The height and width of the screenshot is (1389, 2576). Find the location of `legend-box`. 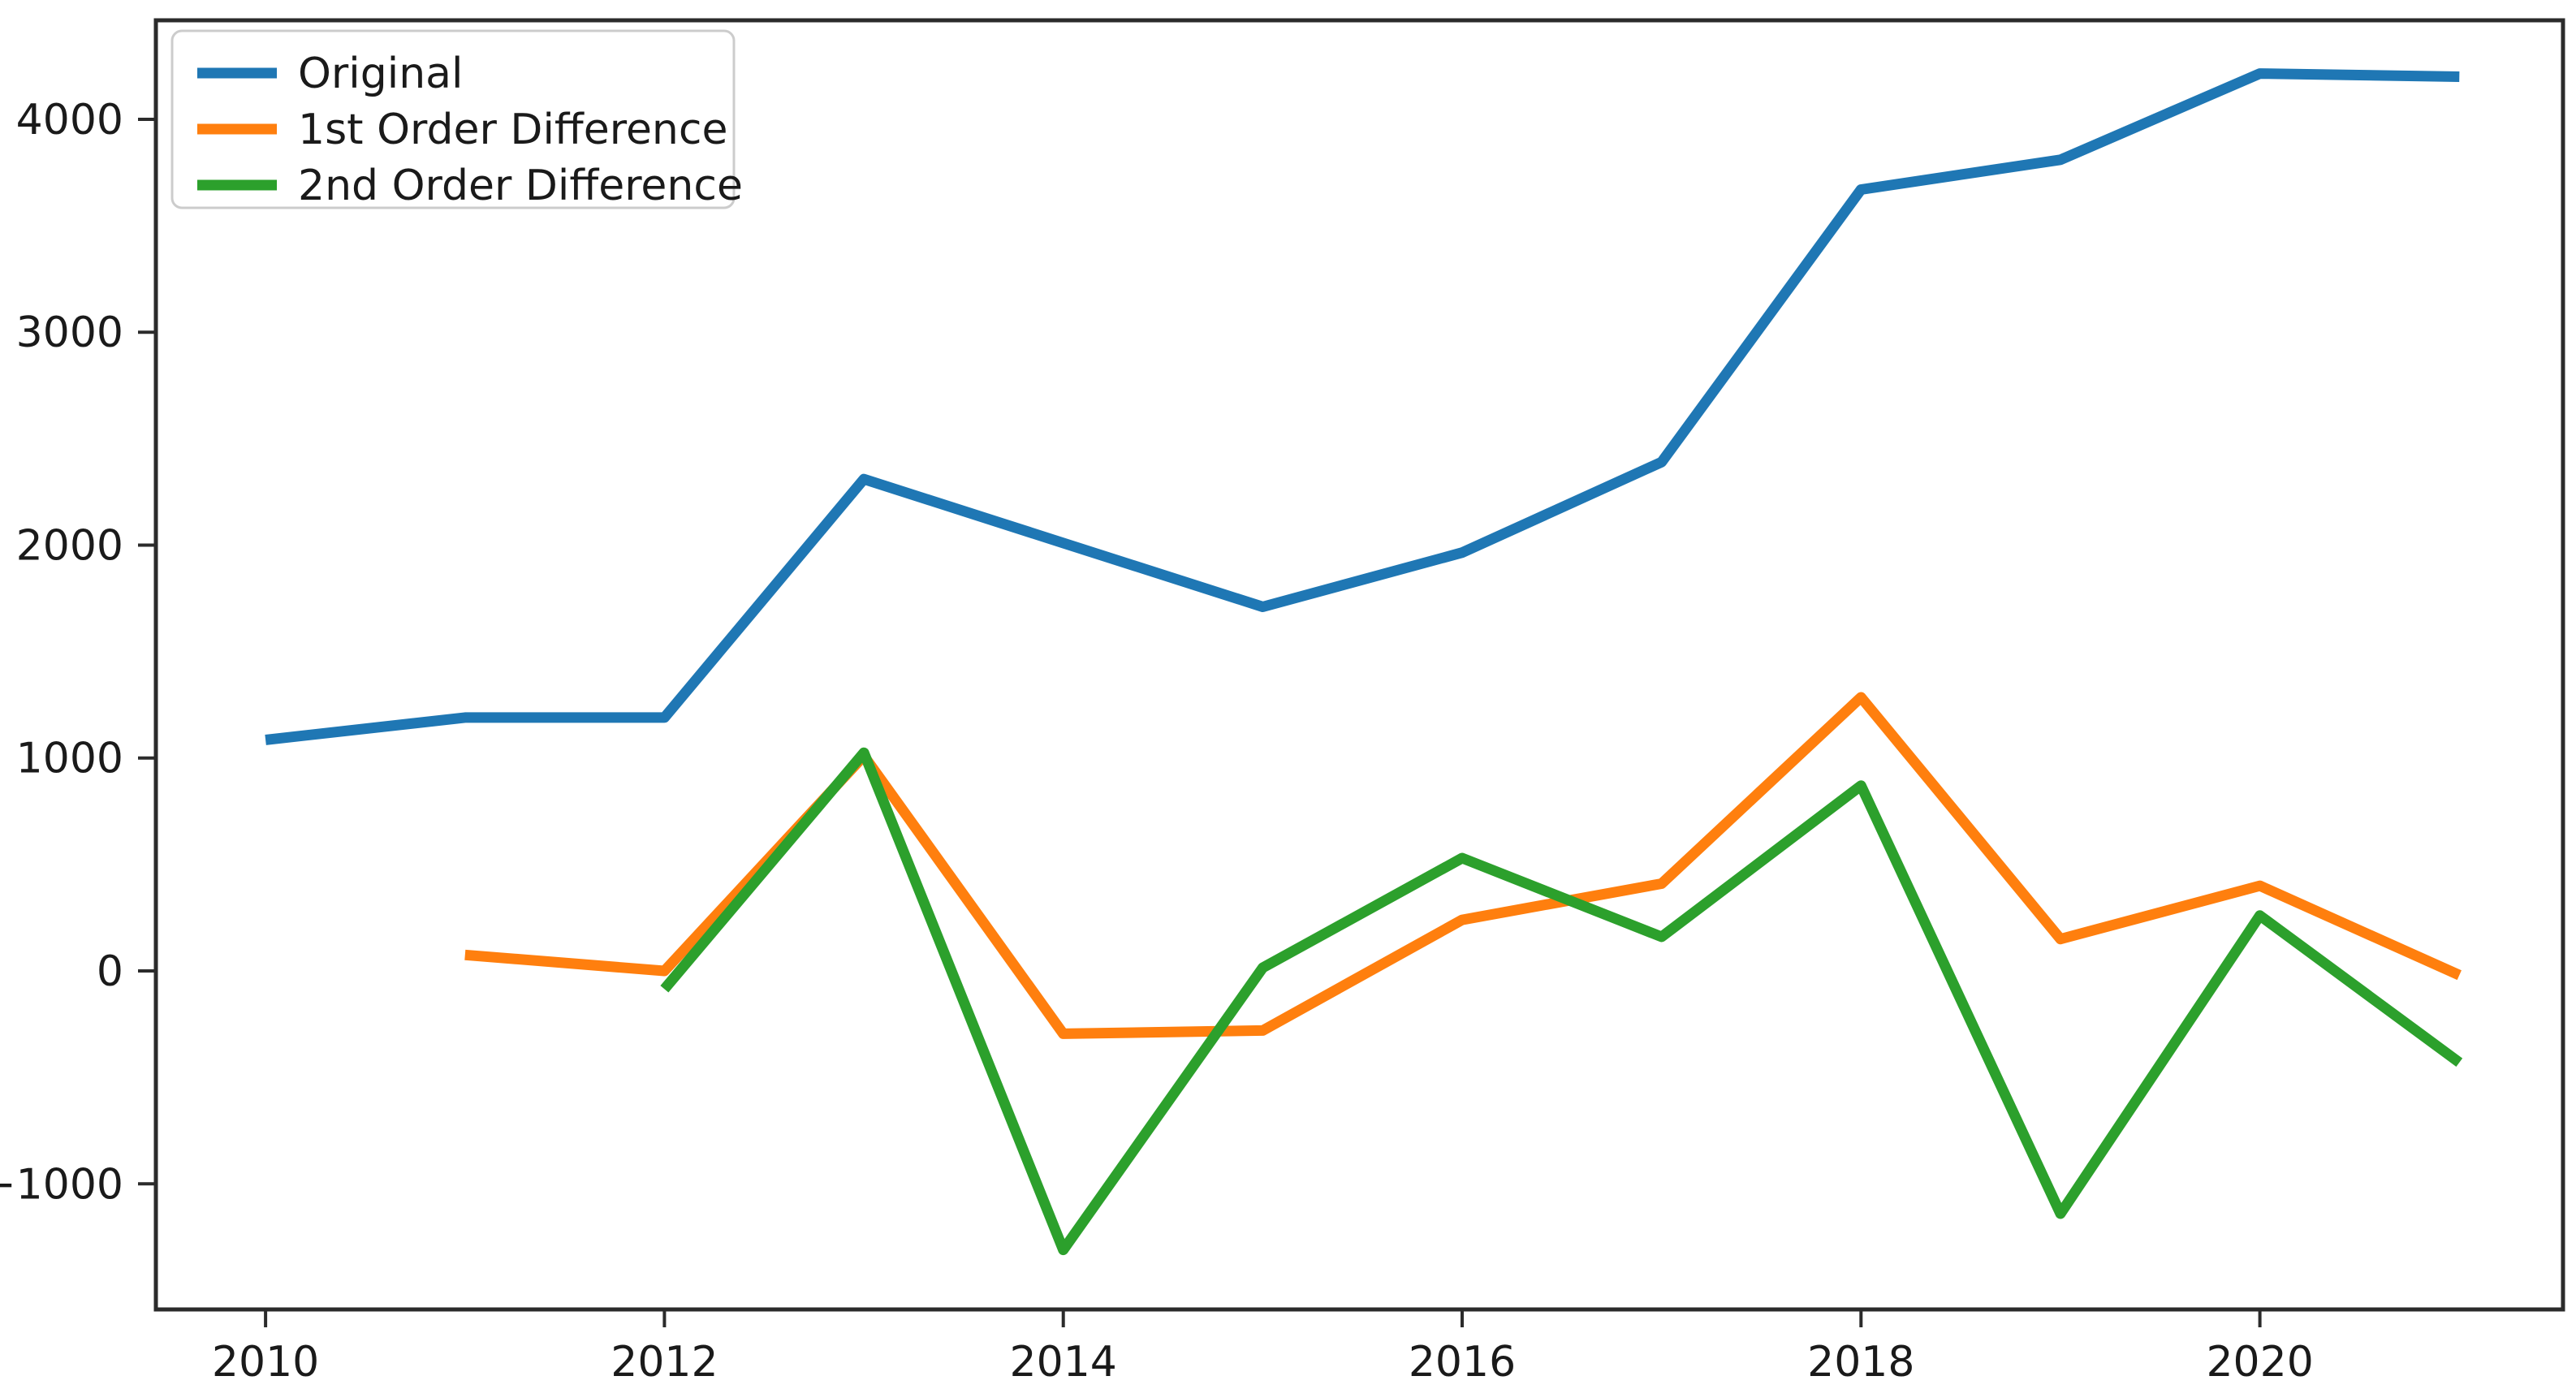

legend-box is located at coordinates (453, 119).